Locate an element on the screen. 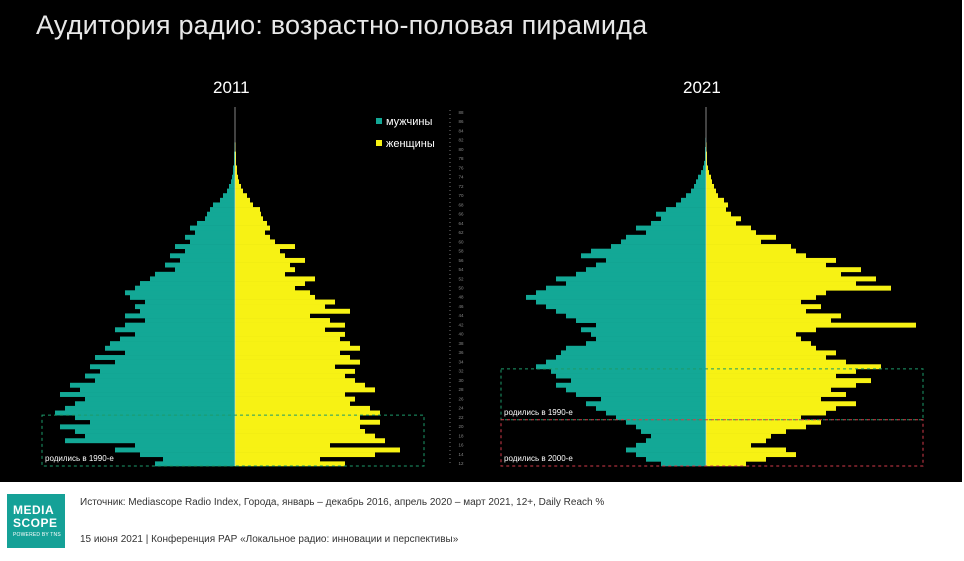 The image size is (964, 561). age-tick-70: 70 is located at coordinates (461, 195).